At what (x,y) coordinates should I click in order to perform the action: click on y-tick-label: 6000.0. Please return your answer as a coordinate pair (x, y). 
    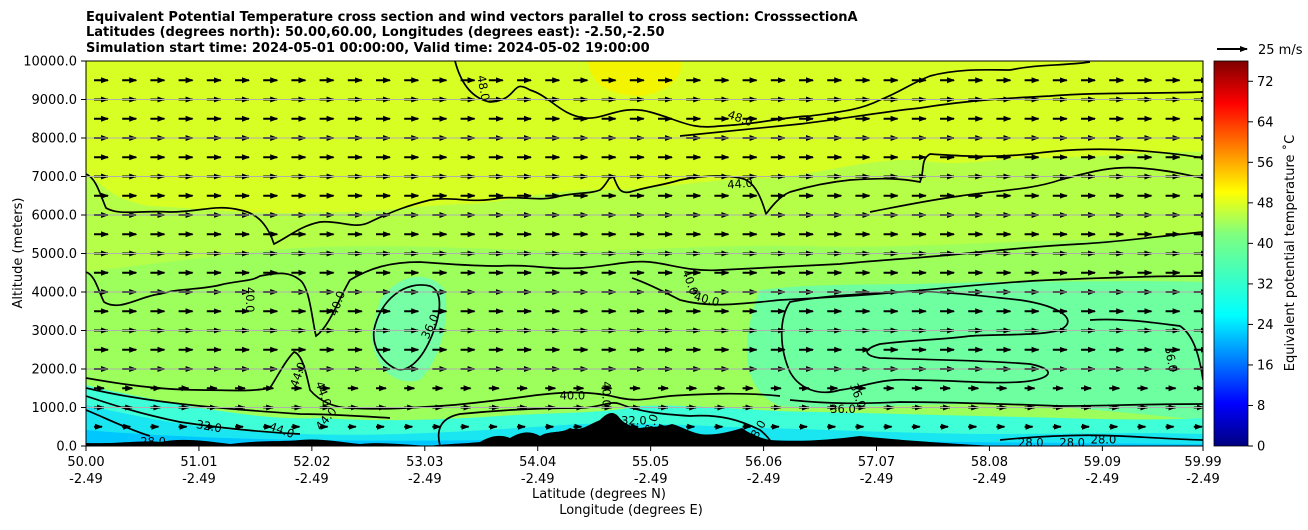
    Looking at the image, I should click on (55, 216).